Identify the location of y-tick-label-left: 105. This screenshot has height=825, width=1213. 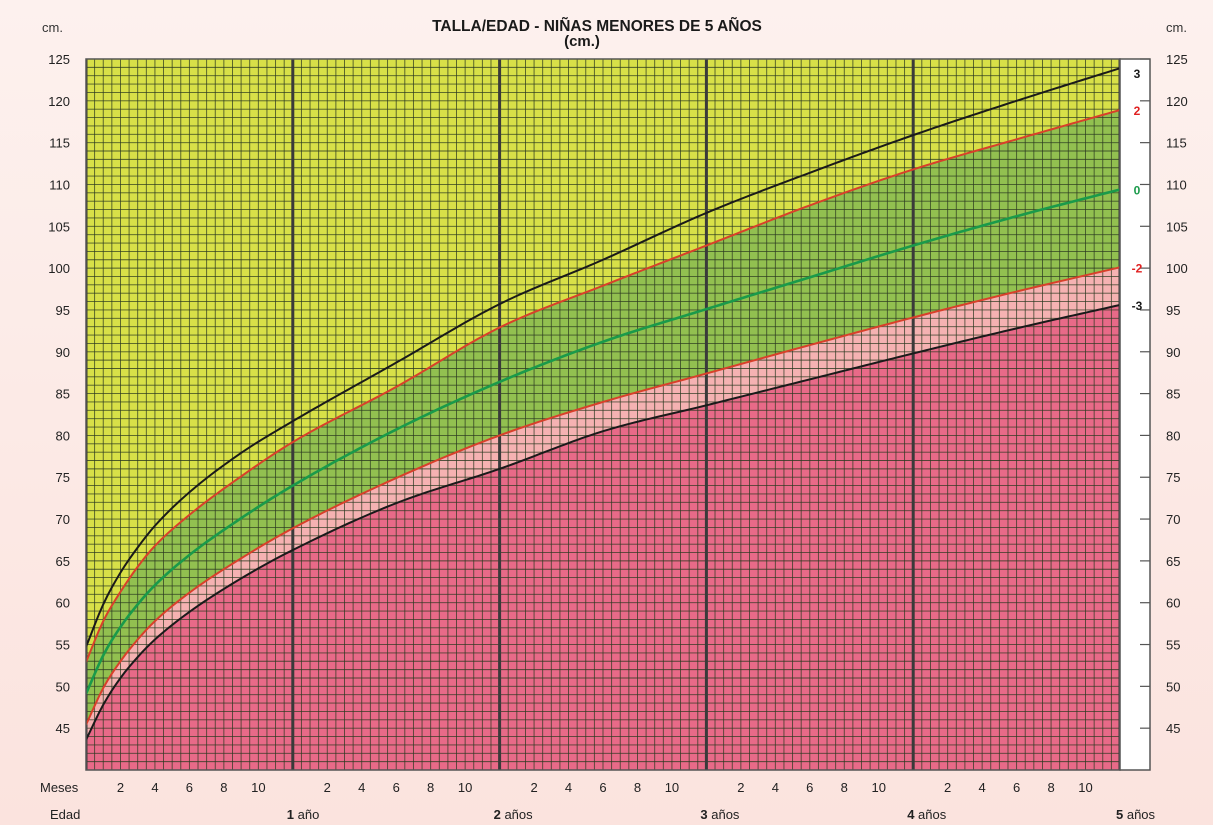
(59, 226).